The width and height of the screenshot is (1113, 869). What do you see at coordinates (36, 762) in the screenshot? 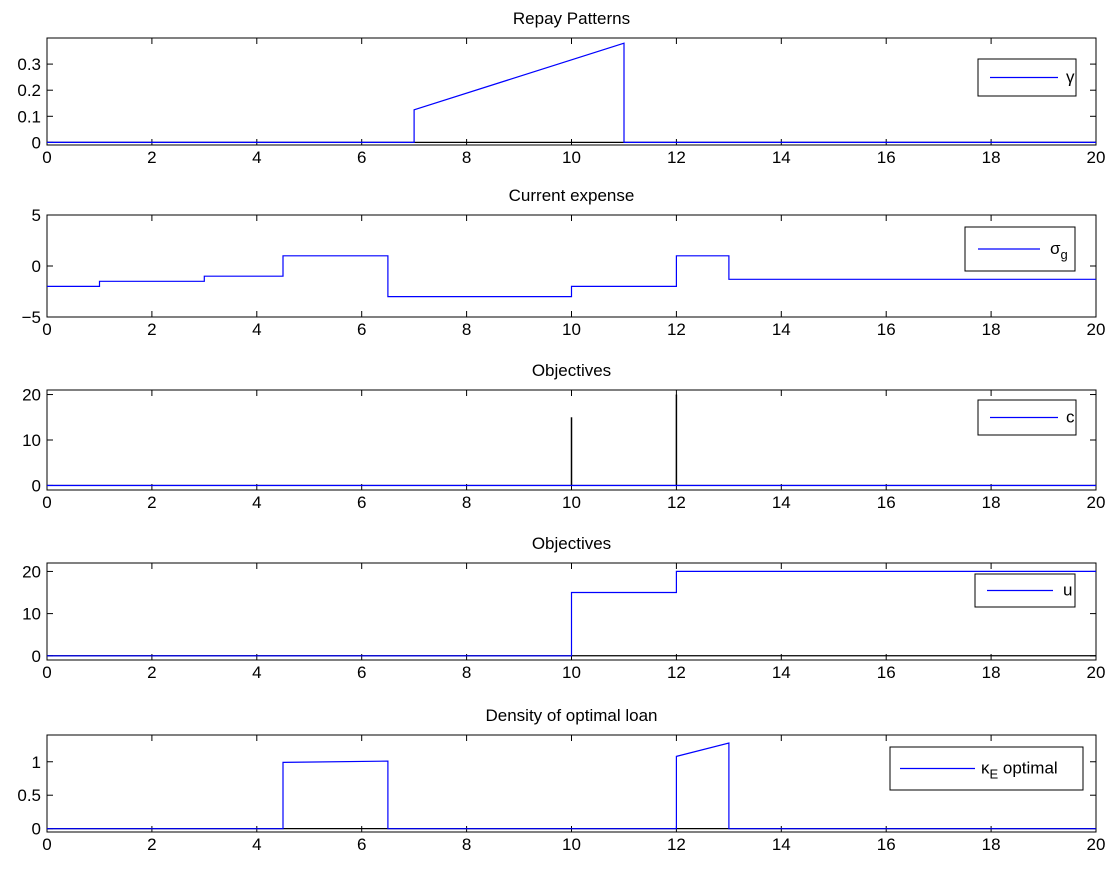
I see `y-tick-label: 1` at bounding box center [36, 762].